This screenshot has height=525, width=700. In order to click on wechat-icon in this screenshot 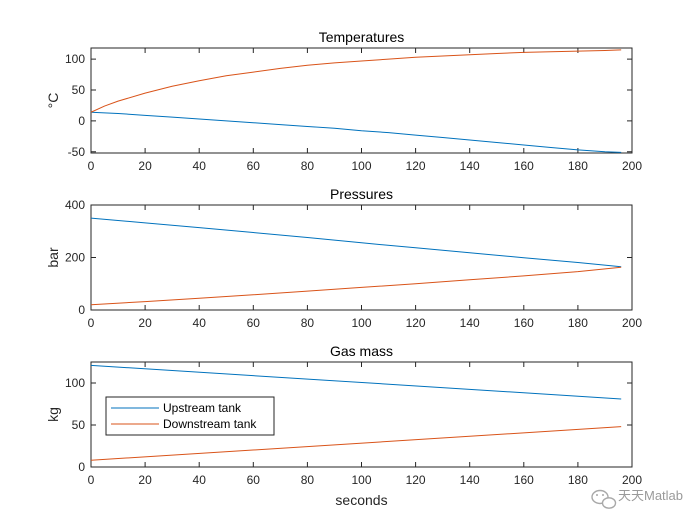, I will do `click(604, 499)`.